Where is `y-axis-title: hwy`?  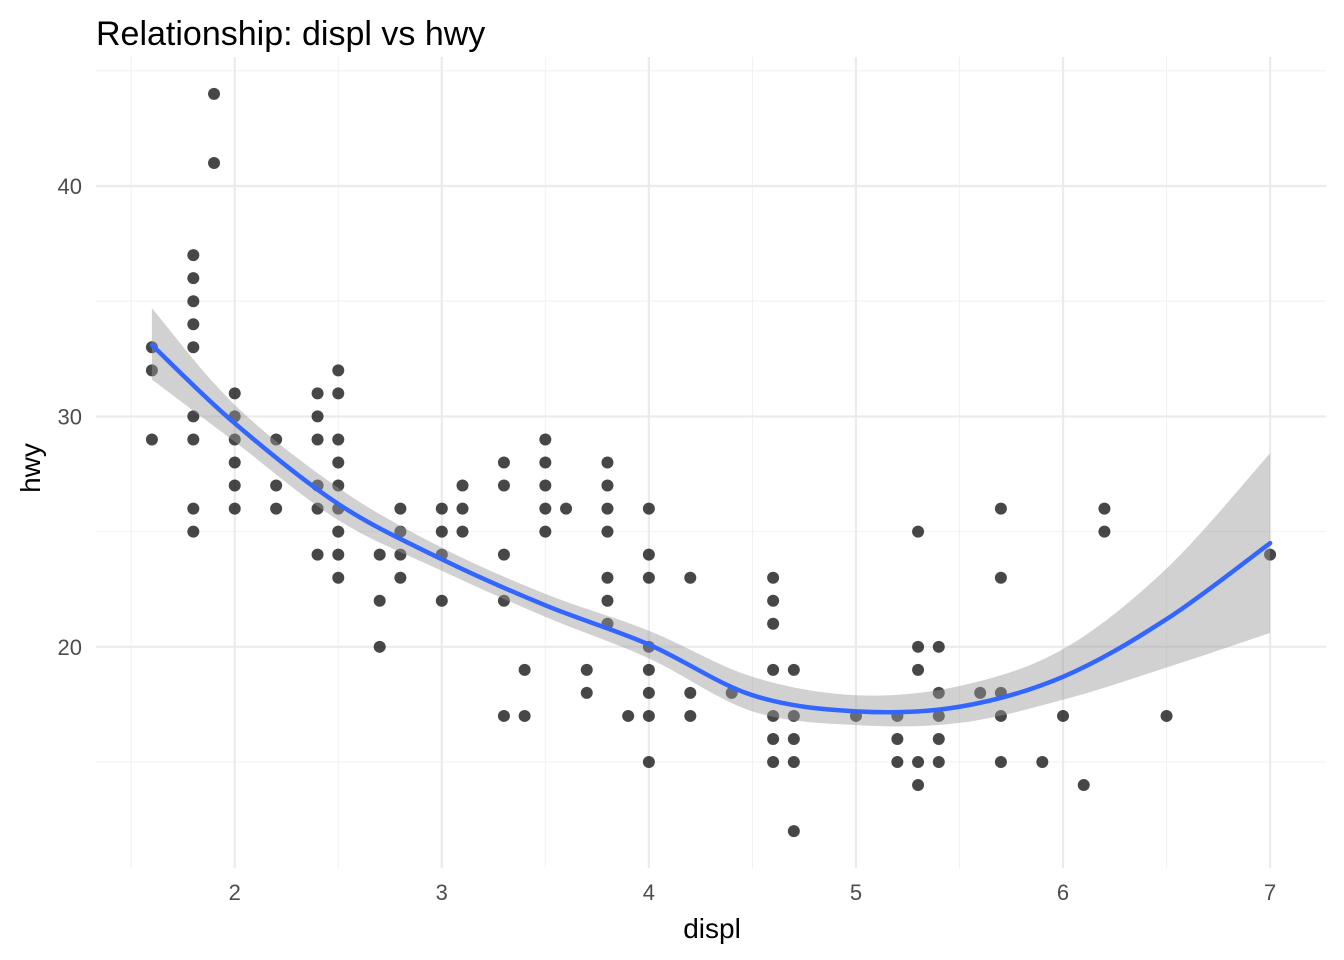
y-axis-title: hwy is located at coordinates (30, 468).